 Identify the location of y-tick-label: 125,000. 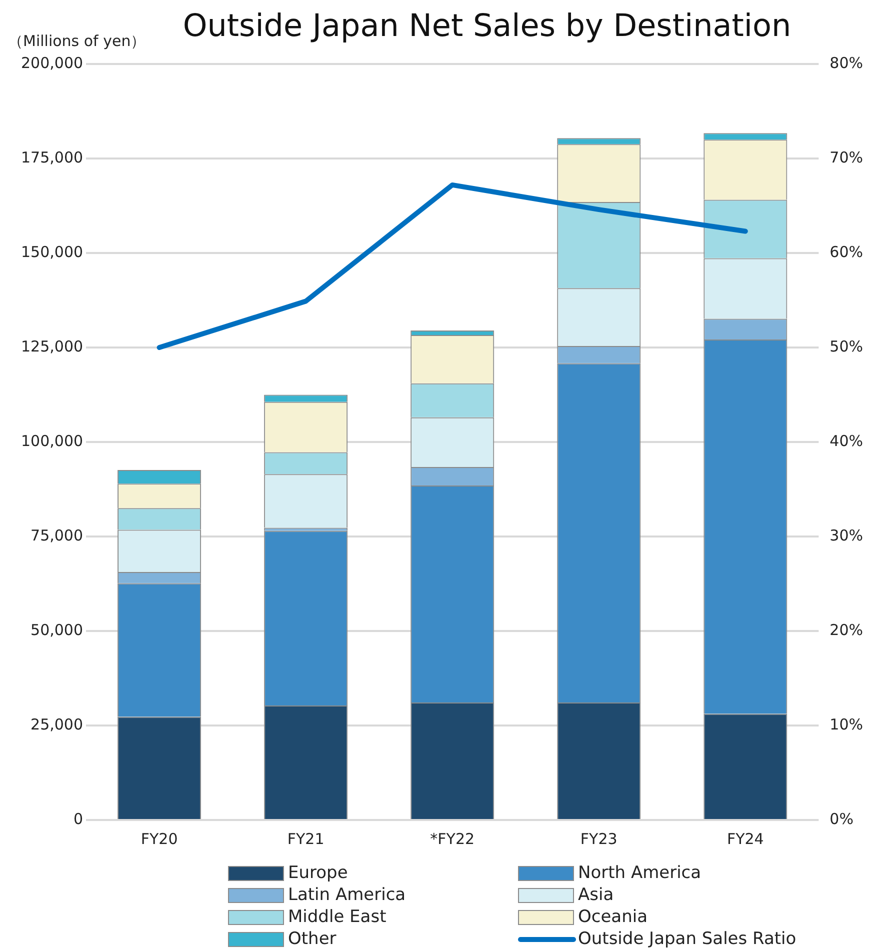
(52, 346).